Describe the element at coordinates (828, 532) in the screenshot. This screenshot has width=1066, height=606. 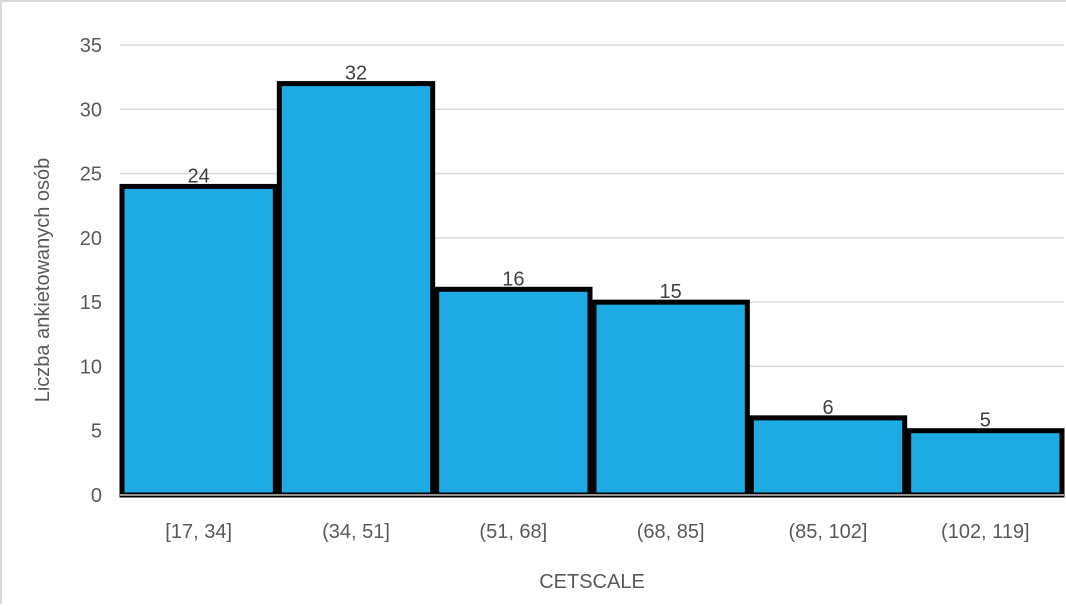
I see `x-tick-label: (85, 102]` at that location.